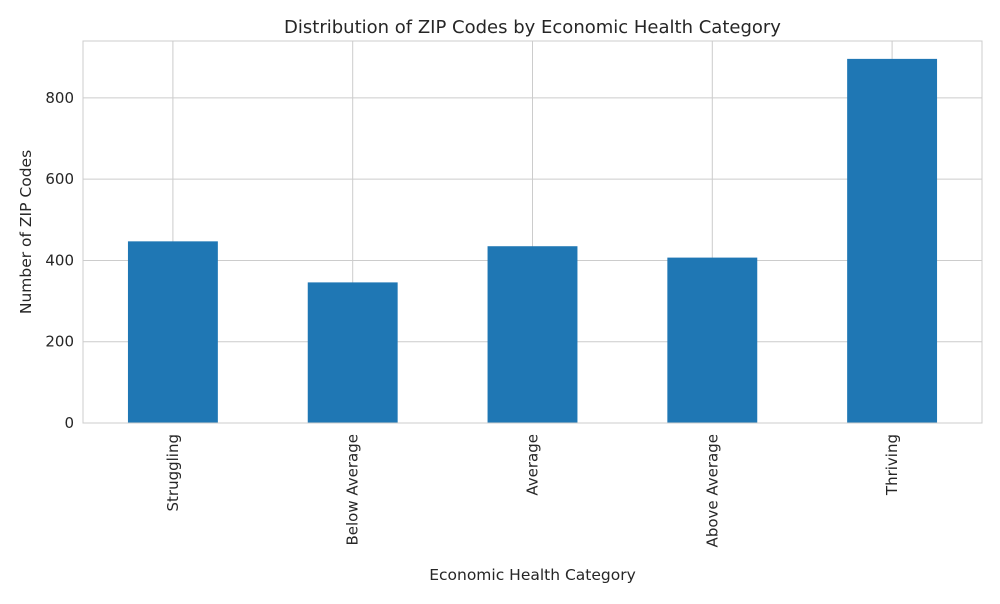  Describe the element at coordinates (532, 575) in the screenshot. I see `x-axis-label: Economic Health Category` at that location.